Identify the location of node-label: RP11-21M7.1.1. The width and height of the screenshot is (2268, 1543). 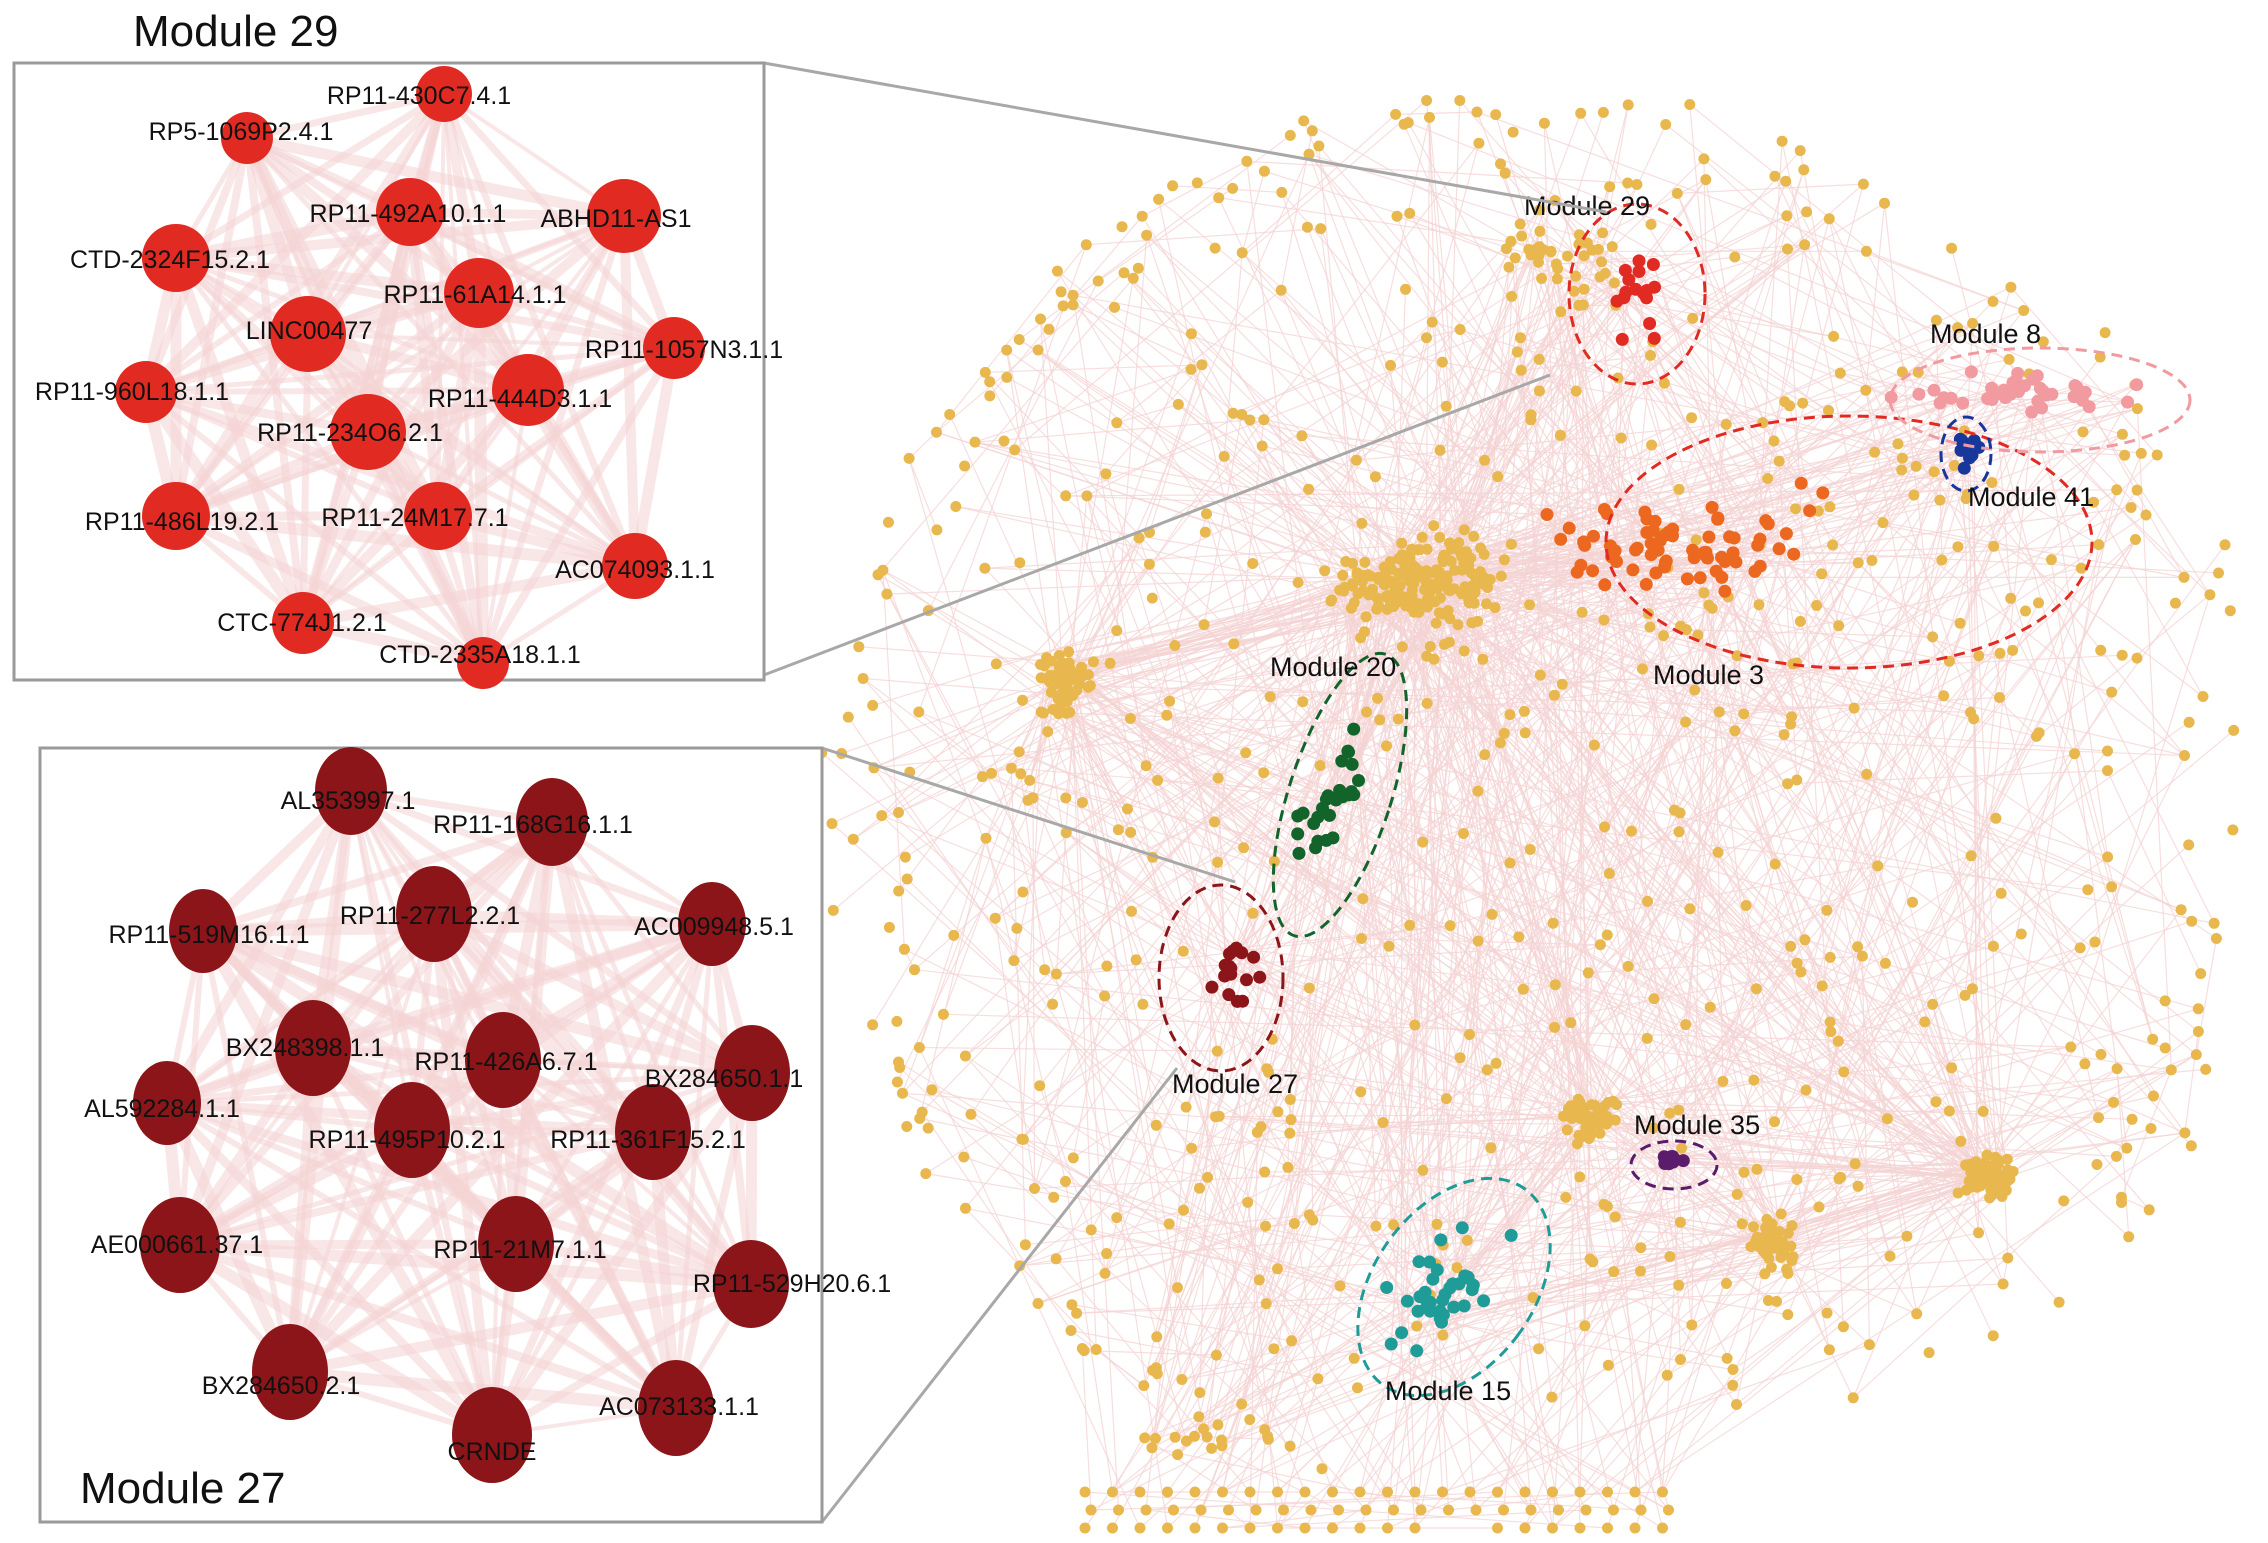
(519, 1250).